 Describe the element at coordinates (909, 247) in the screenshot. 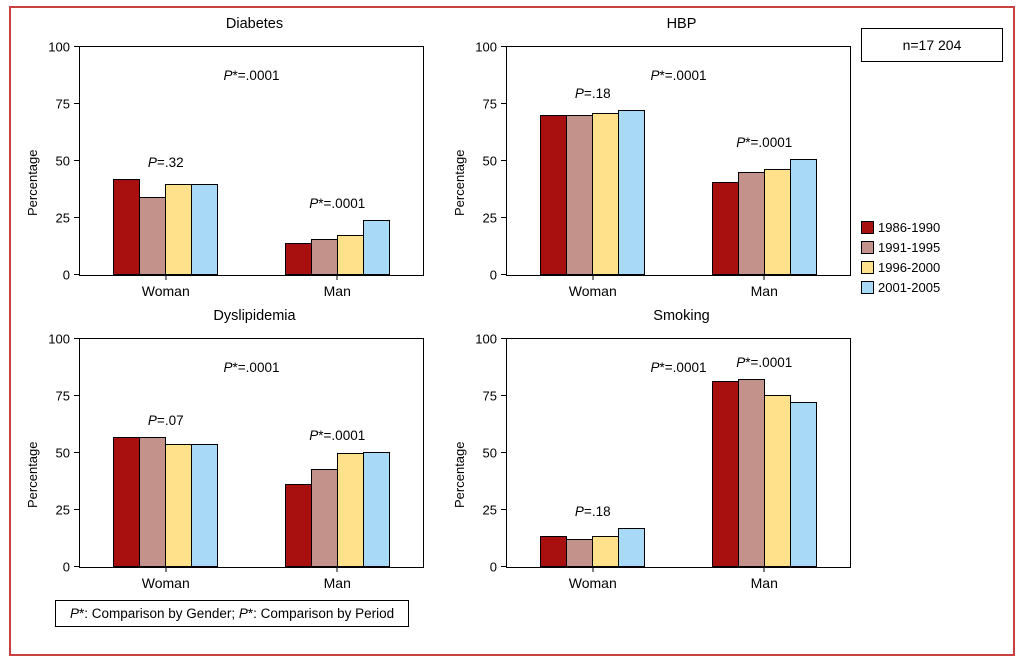

I see `legend-label: 1991-1995` at that location.